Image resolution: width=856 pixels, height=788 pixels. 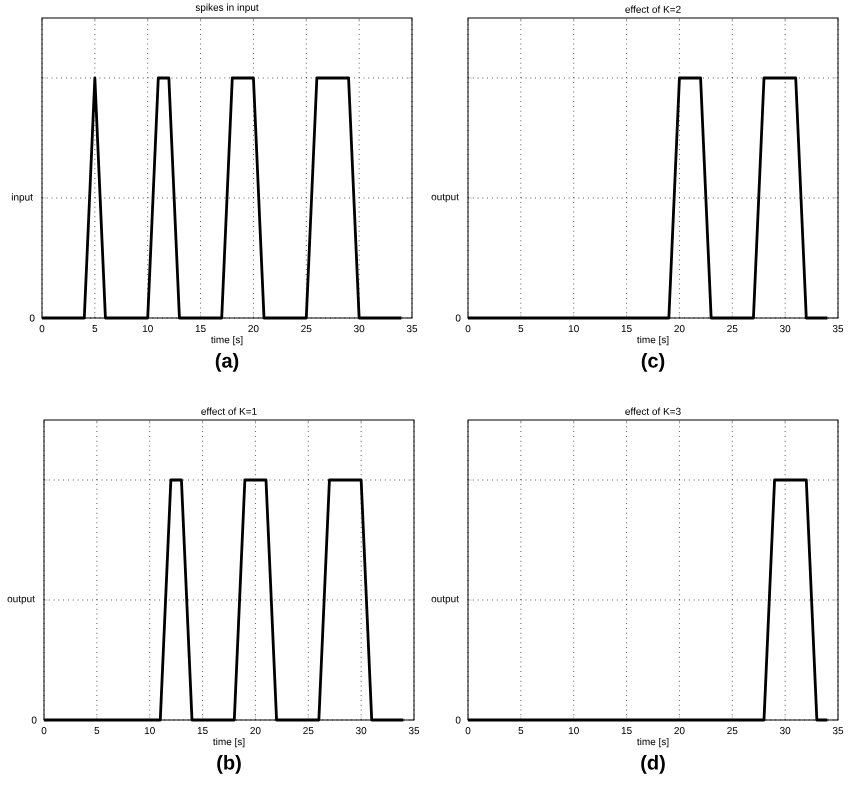 What do you see at coordinates (229, 764) in the screenshot?
I see `text: (b)` at bounding box center [229, 764].